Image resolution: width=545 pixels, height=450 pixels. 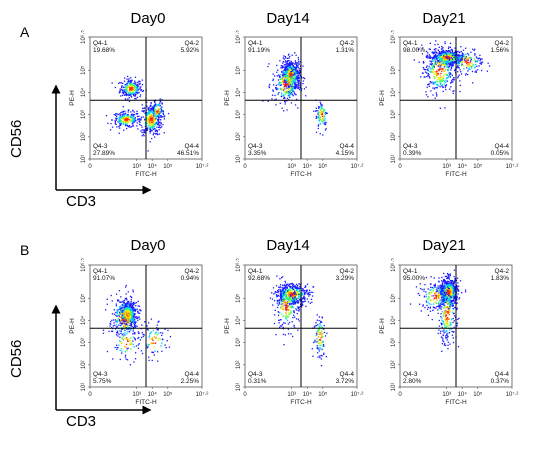 I want to click on y-tick-label: 10⁴, so click(x=83, y=320).